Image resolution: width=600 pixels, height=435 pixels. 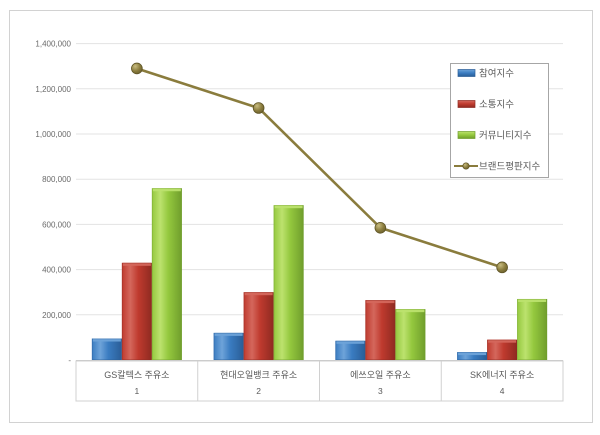 What do you see at coordinates (509, 167) in the screenshot?
I see `legend-label: 브랜드평판지수` at bounding box center [509, 167].